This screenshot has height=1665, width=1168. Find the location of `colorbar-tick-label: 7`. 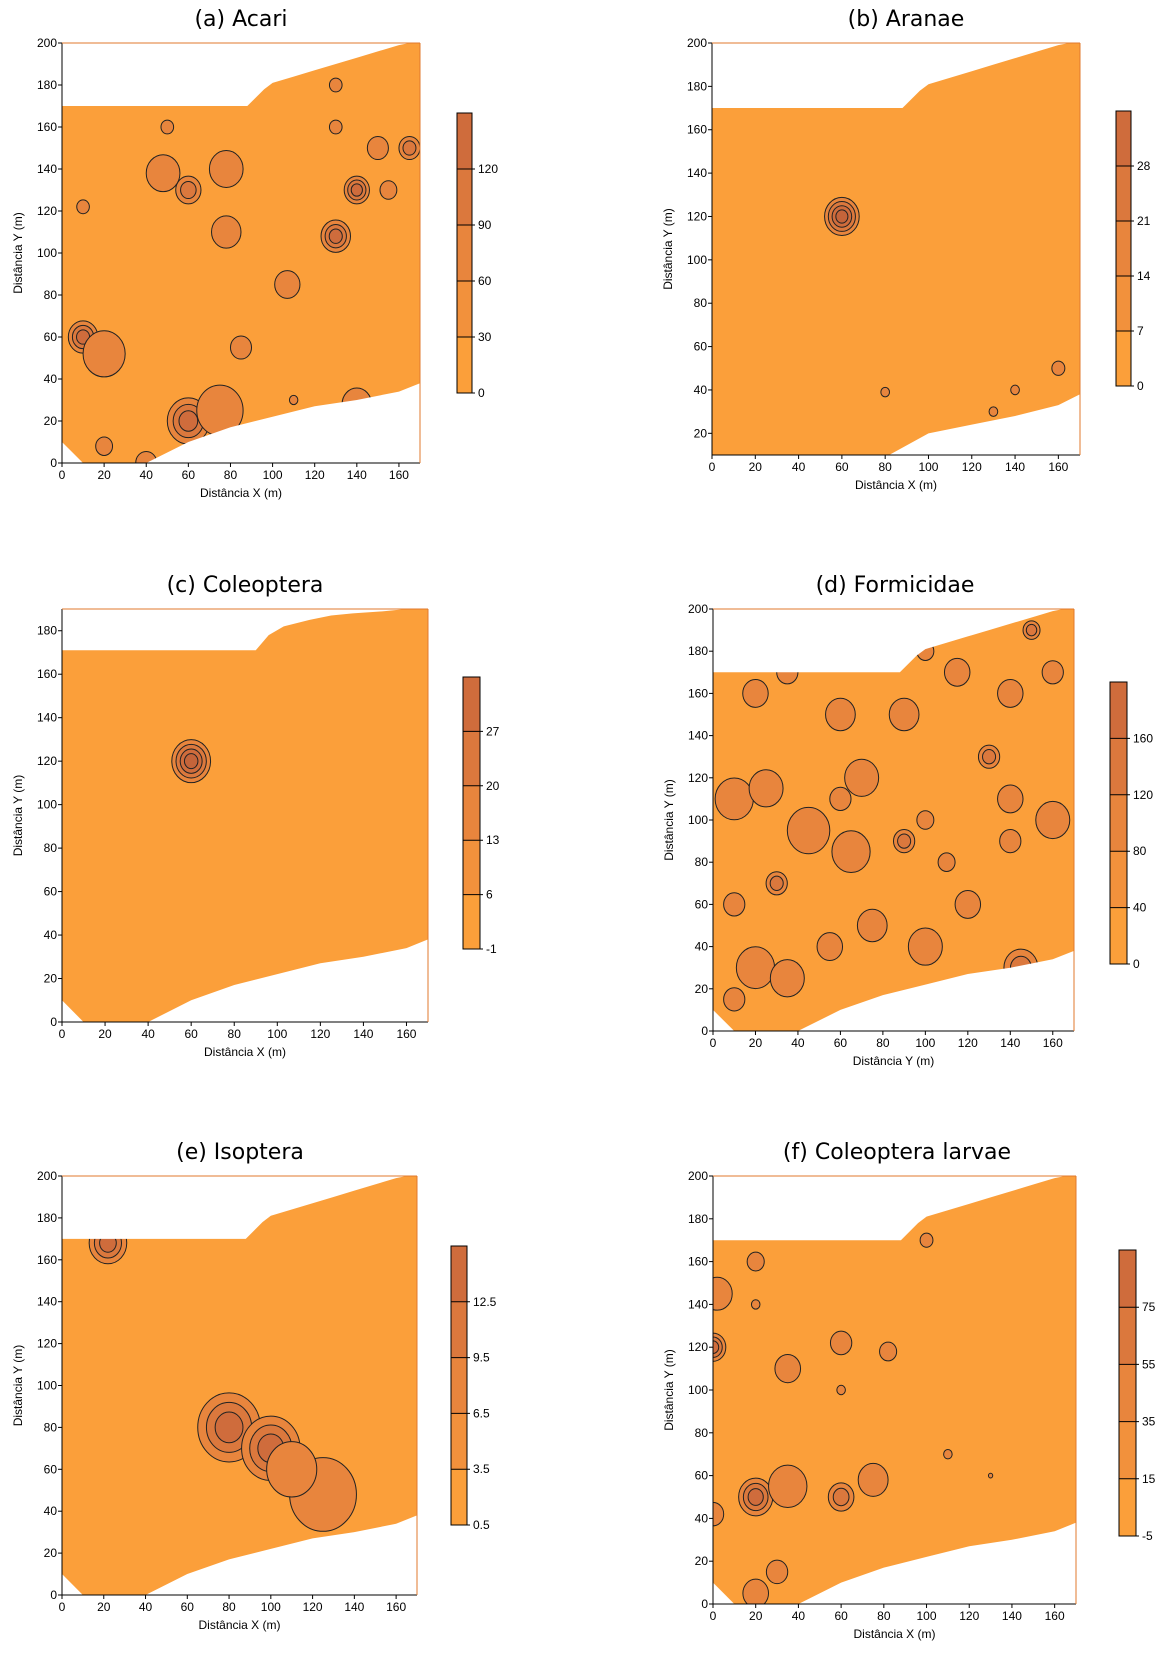

colorbar-tick-label: 7 is located at coordinates (1140, 331).